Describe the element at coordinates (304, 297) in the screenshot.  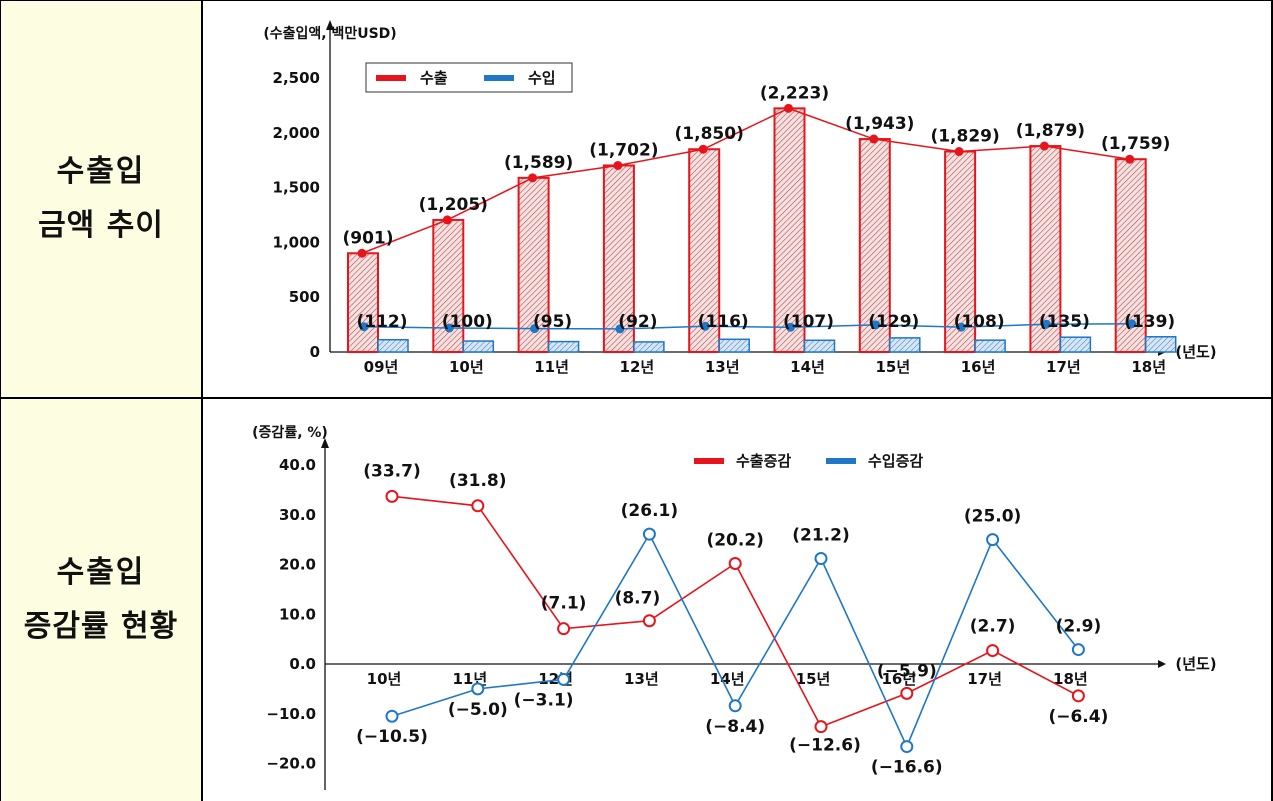
I see `y-tick-label: 500` at that location.